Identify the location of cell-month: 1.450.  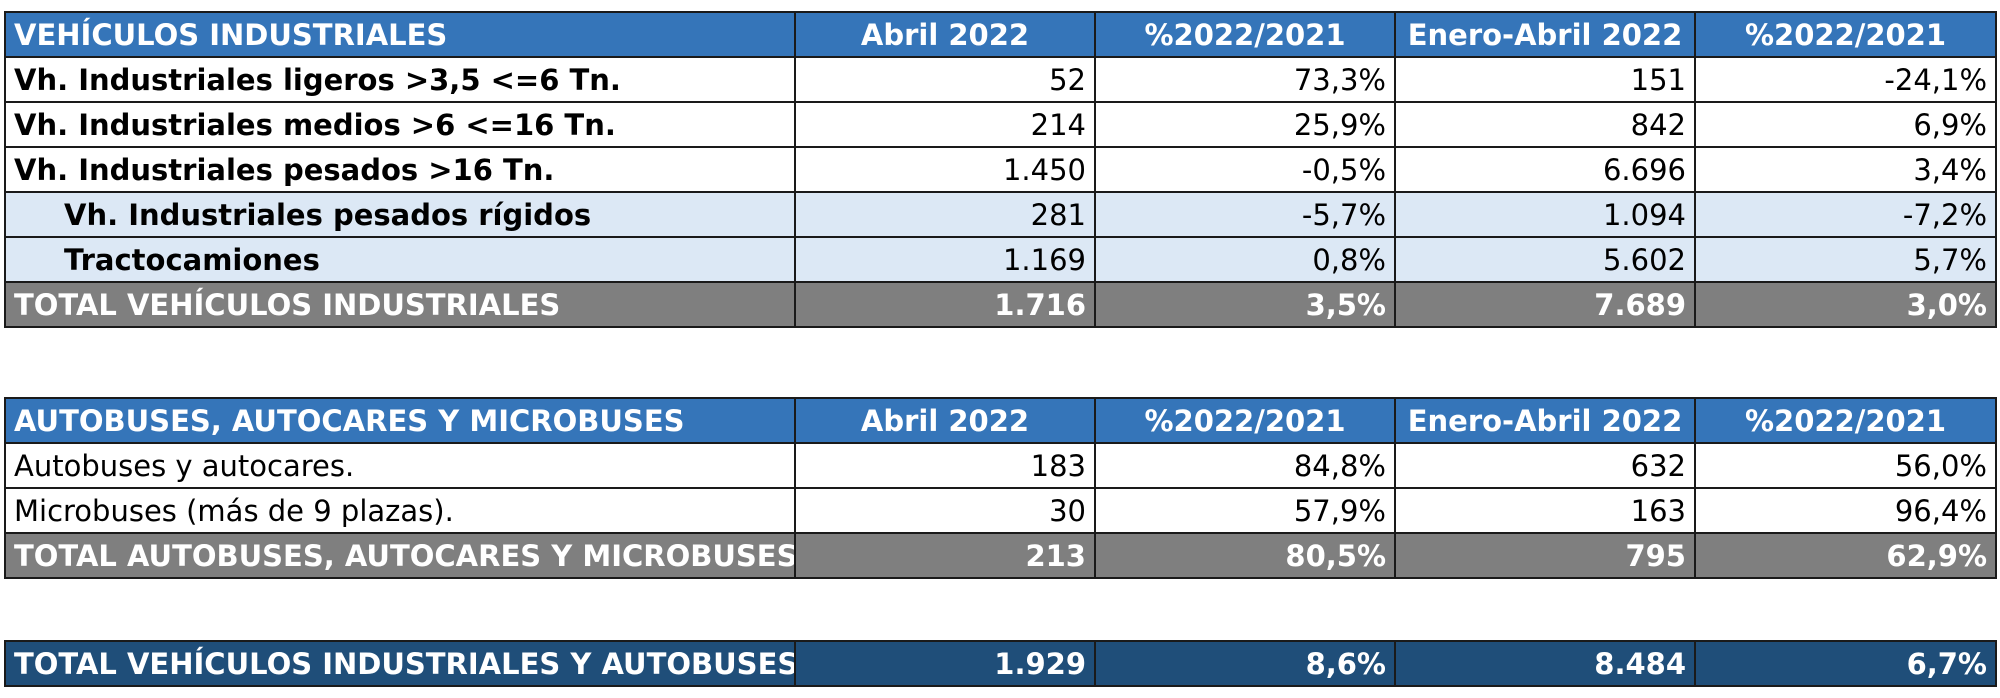
(945, 169).